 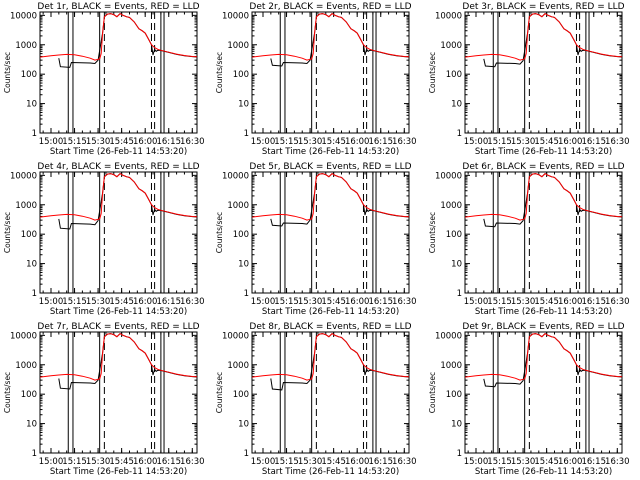 What do you see at coordinates (543, 7) in the screenshot?
I see `panel-title: Det 3r, BLACK = Events, RED = LLD` at bounding box center [543, 7].